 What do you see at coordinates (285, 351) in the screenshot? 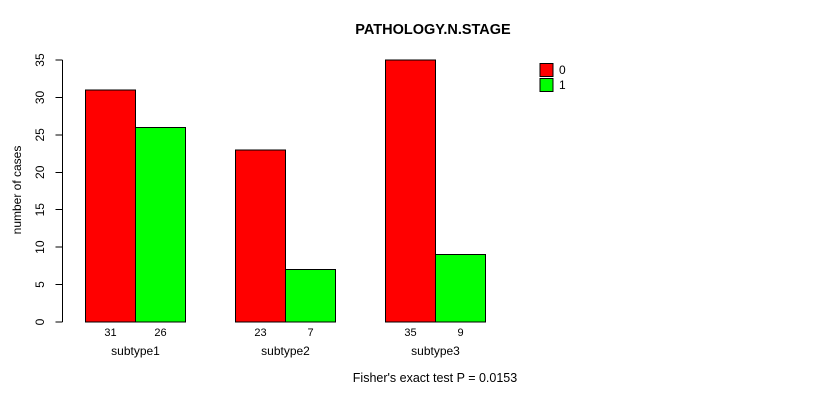
I see `category-label-subtype2: subtype2` at bounding box center [285, 351].